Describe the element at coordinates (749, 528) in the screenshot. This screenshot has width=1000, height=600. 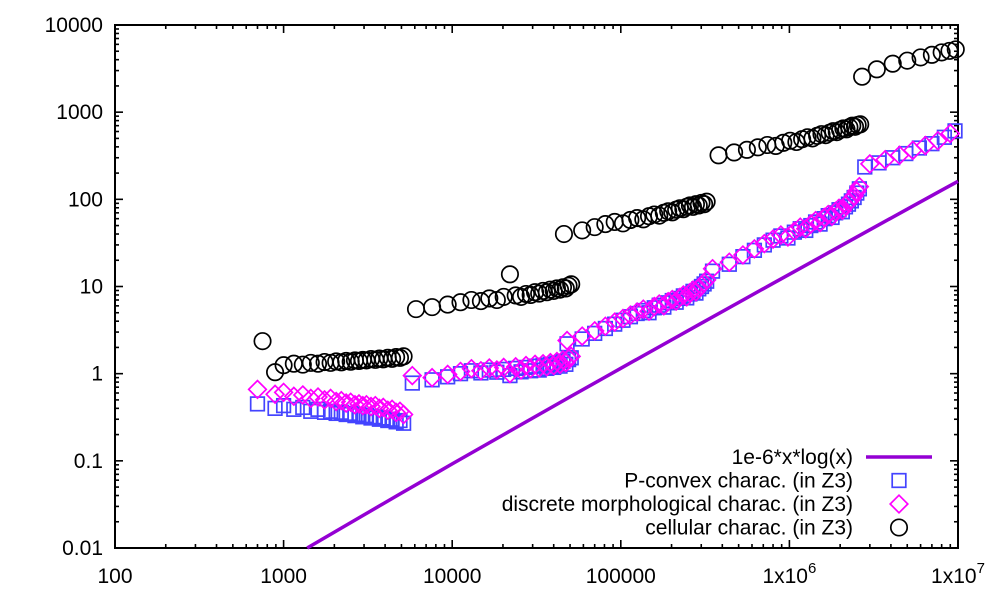
I see `legend-label: cellular charac. (in Z3)` at that location.